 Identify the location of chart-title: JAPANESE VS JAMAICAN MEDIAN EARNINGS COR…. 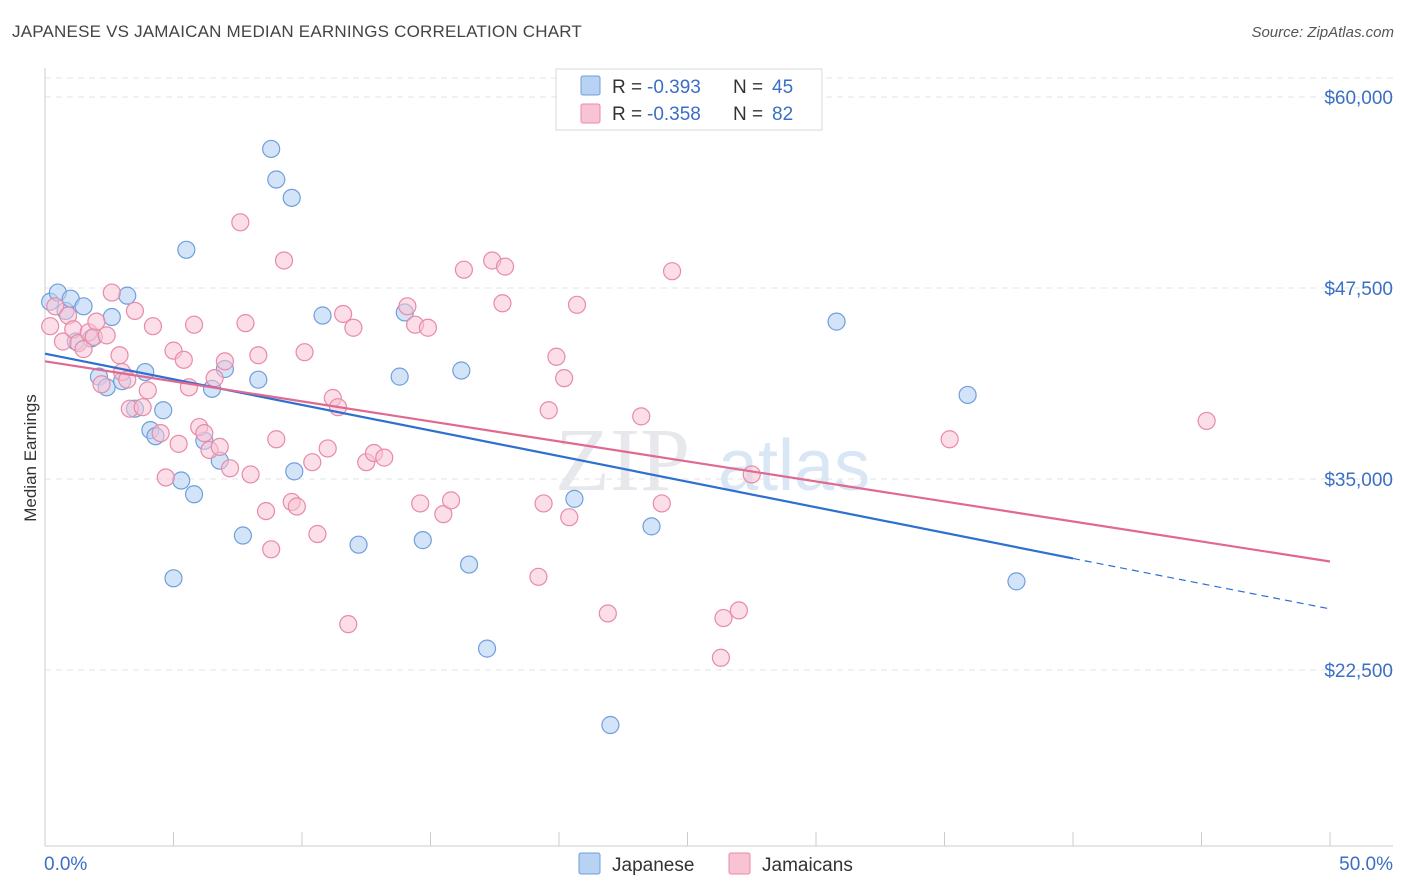
(297, 31).